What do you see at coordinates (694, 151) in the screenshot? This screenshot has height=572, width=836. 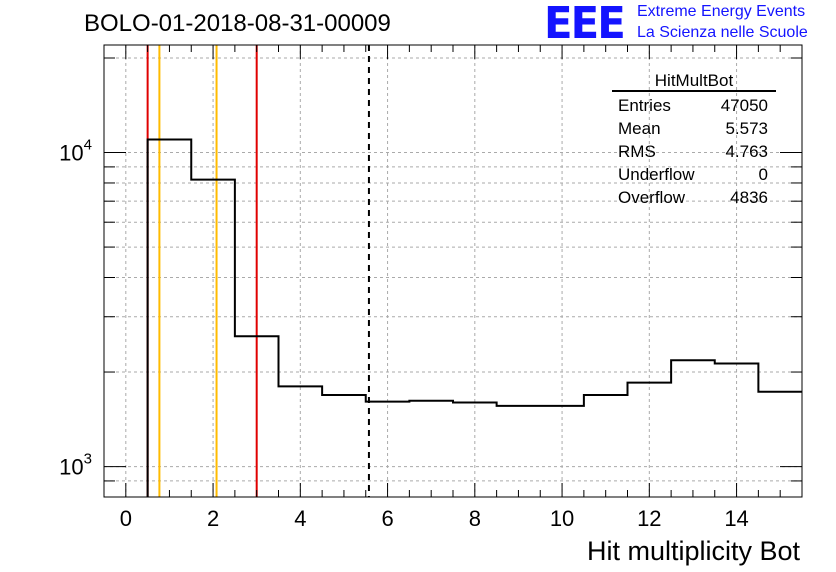 I see `stats-row-rms: RMS 4.763` at bounding box center [694, 151].